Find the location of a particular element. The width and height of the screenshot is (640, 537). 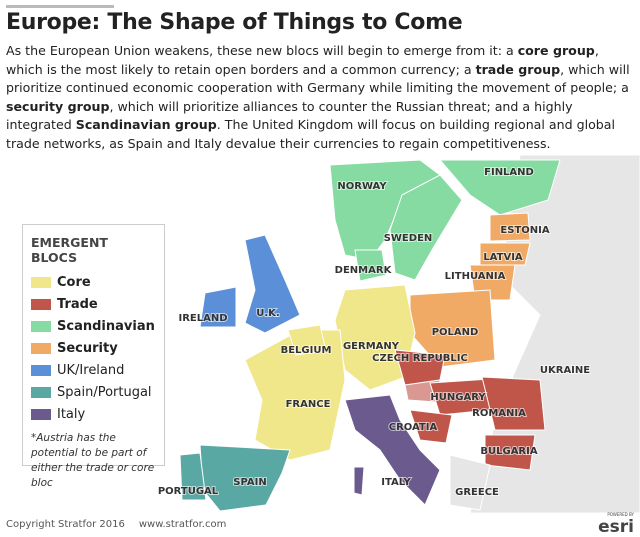

country-label: BULGARIA is located at coordinates (508, 451).